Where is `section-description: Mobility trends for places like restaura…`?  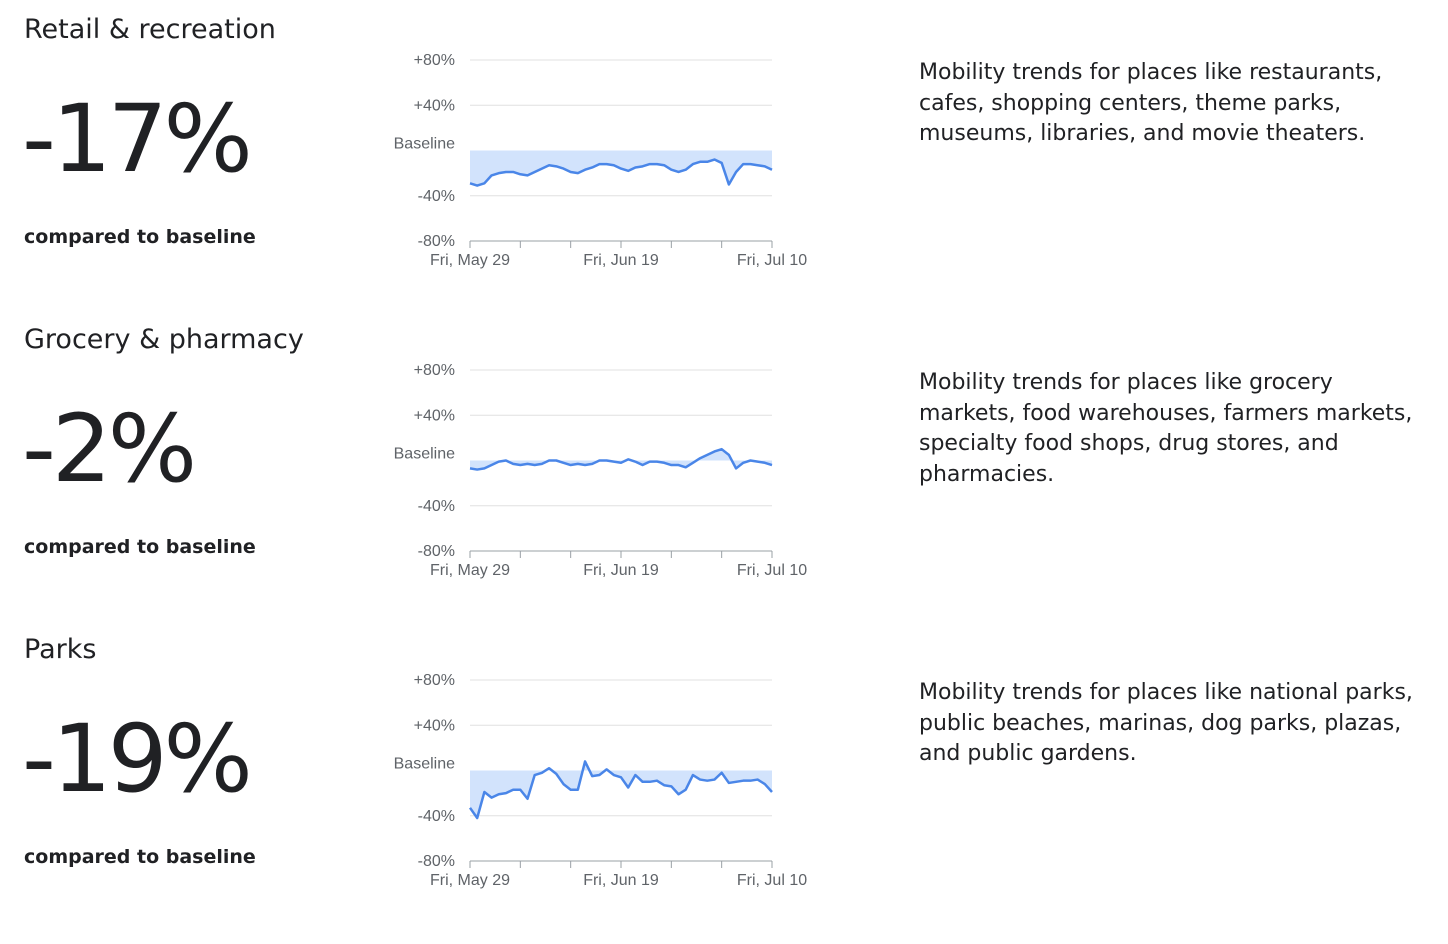 section-description: Mobility trends for places like restaura… is located at coordinates (1151, 103).